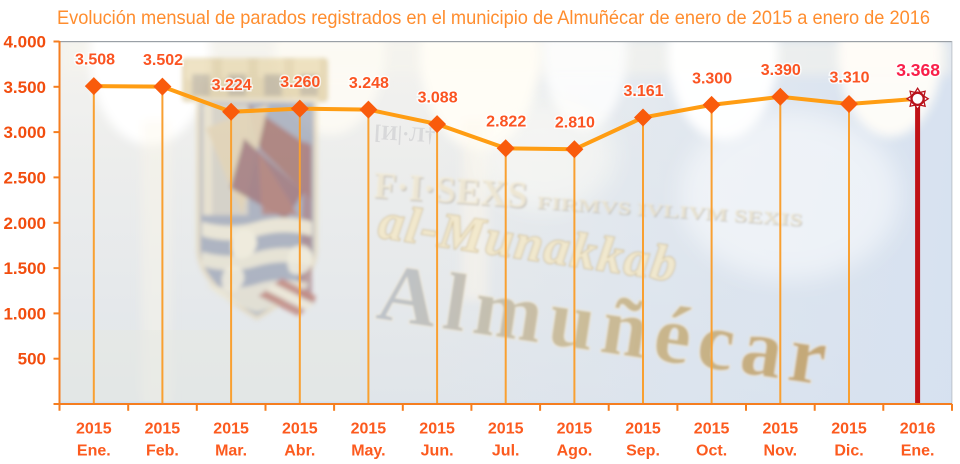 The height and width of the screenshot is (464, 960). Describe the element at coordinates (24, 132) in the screenshot. I see `svg-text: 3.000` at that location.